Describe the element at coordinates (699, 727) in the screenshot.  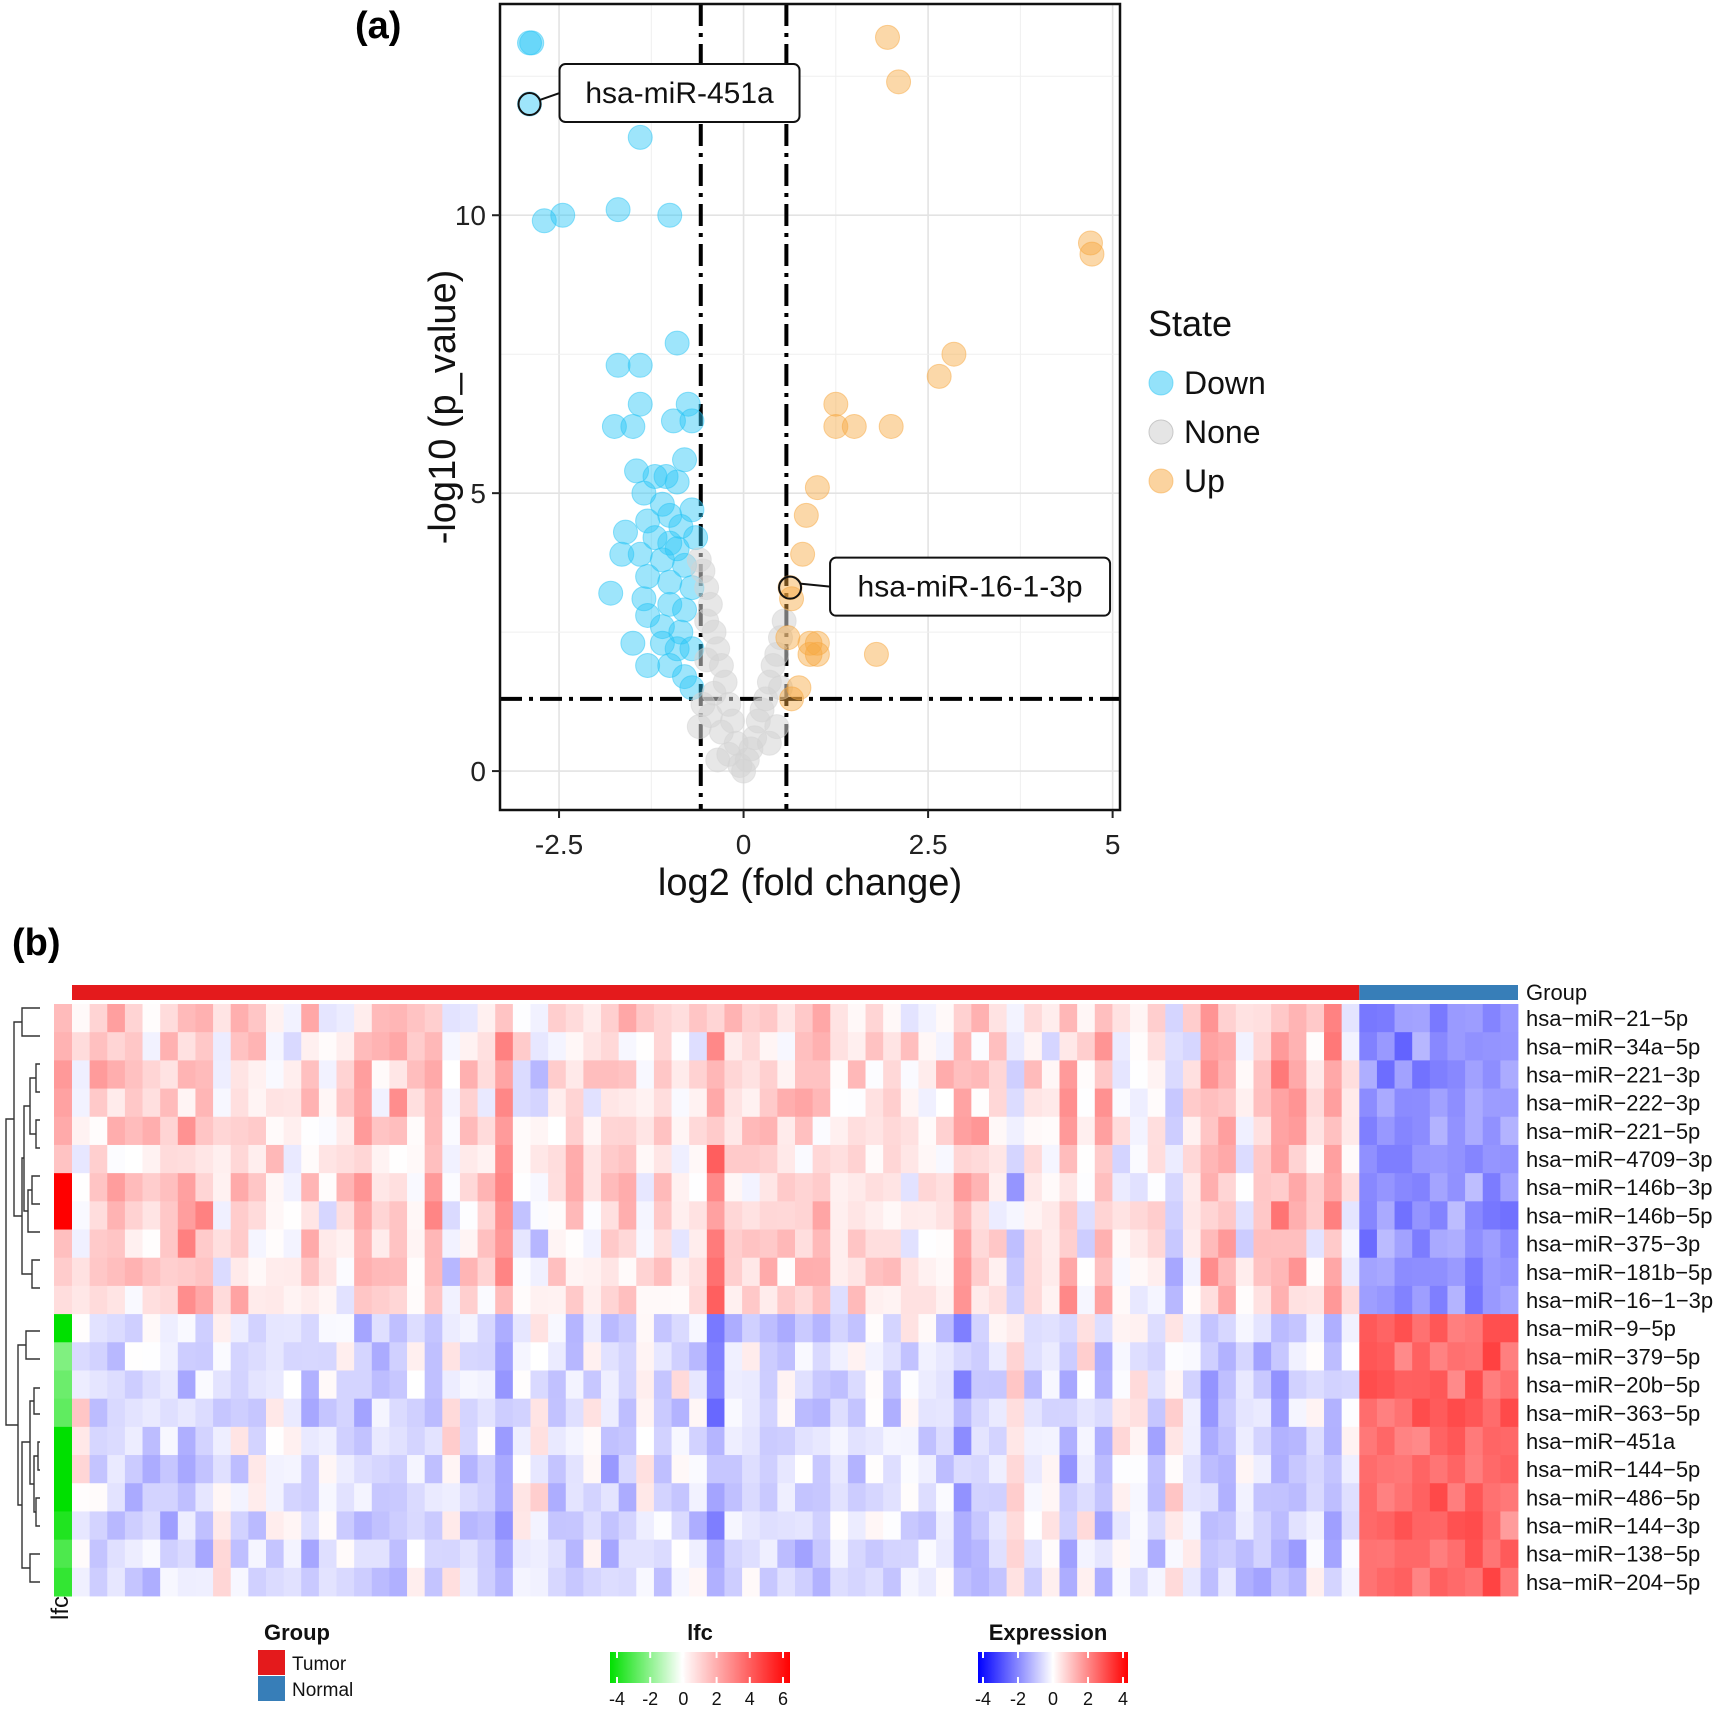
I see `point-none` at that location.